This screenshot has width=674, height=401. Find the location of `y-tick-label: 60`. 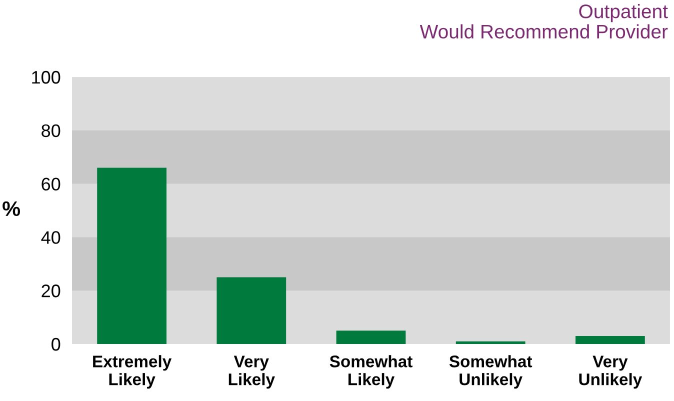

y-tick-label: 60 is located at coordinates (51, 184).